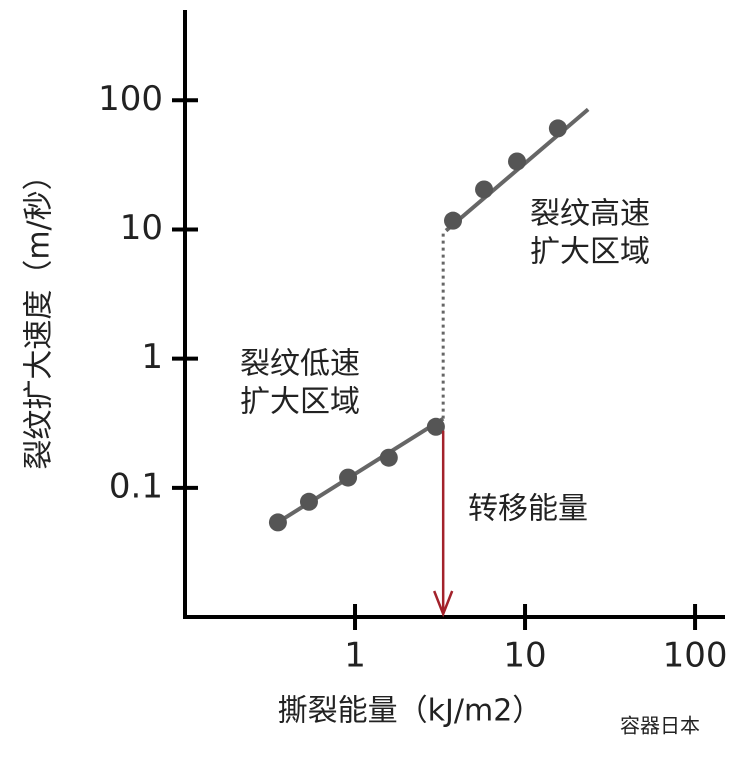 Image resolution: width=750 pixels, height=762 pixels. What do you see at coordinates (410, 711) in the screenshot?
I see `x-axis-label: 撕裂能量（kJ/m2）` at bounding box center [410, 711].